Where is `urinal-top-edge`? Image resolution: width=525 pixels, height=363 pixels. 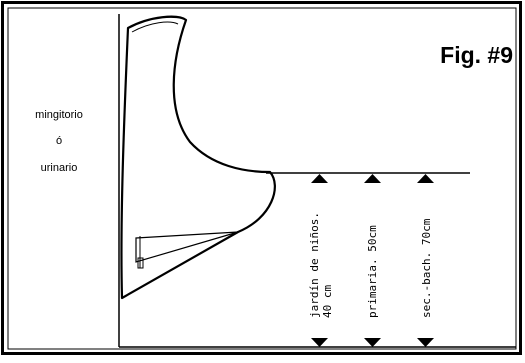 urinal-top-edge is located at coordinates (155, 27).